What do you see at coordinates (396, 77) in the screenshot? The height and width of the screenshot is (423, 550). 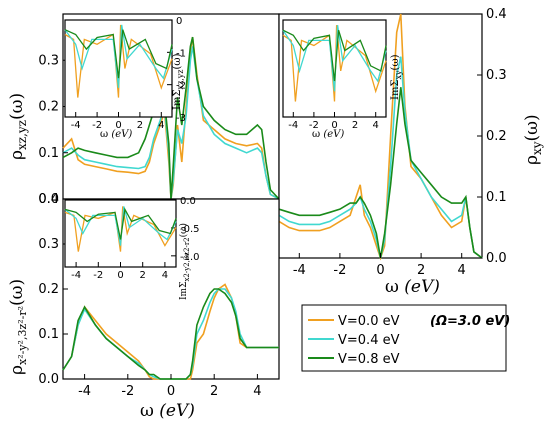 I see `inset-top-right-ylabel: ImΣxy(ω)` at bounding box center [396, 77].